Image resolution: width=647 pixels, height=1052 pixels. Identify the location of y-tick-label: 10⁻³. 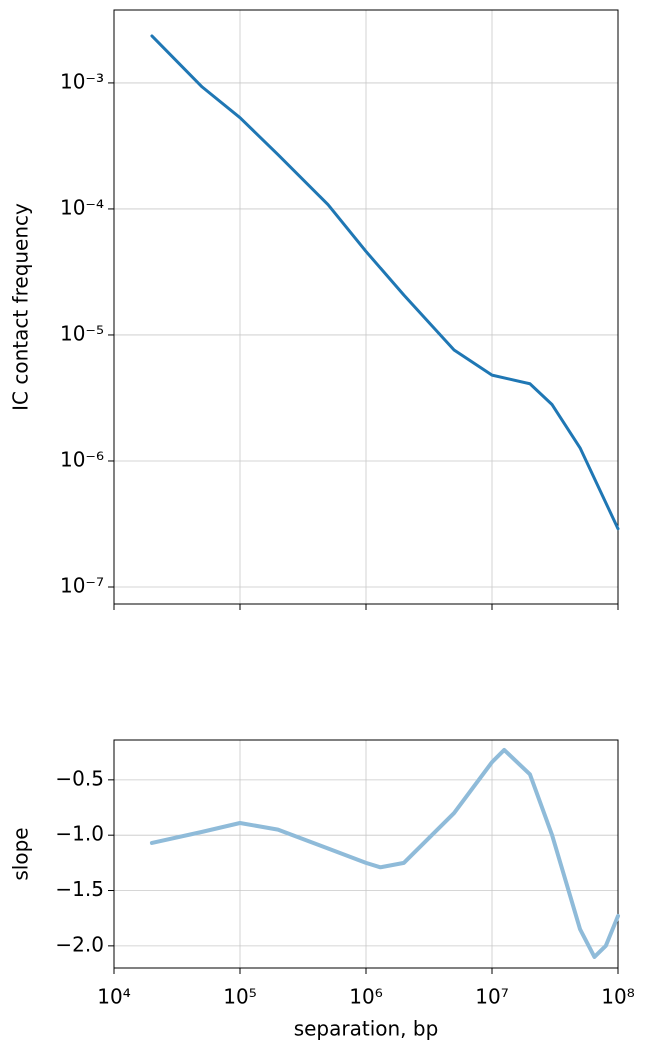
(82, 81).